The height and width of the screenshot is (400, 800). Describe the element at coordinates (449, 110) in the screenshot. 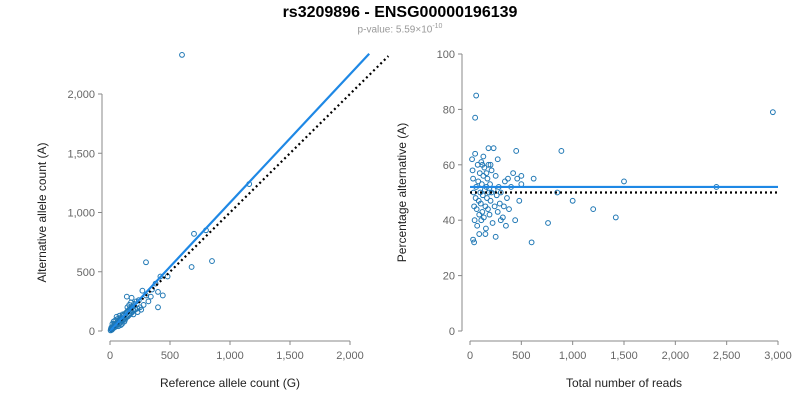

I see `y-tick-label: 80` at that location.